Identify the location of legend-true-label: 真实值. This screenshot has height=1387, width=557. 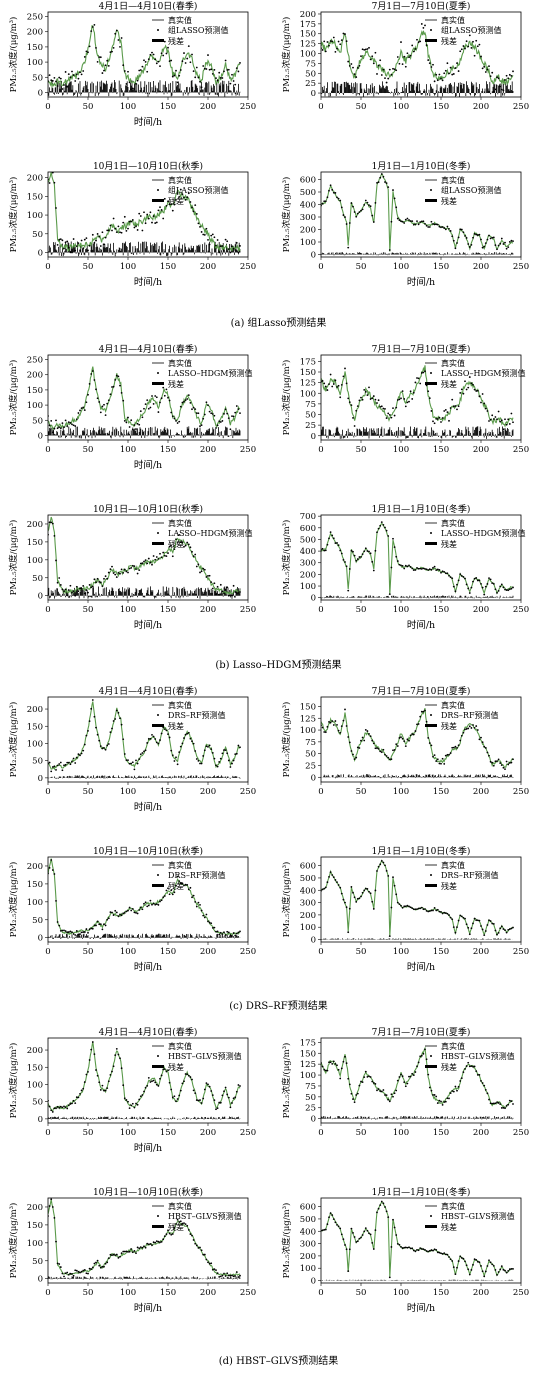
(180, 20).